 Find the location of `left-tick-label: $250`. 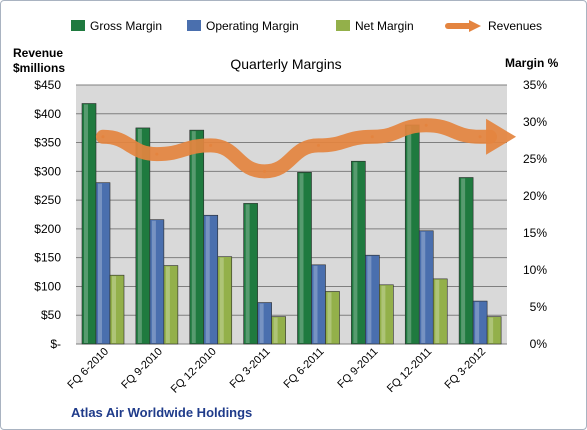

left-tick-label: $250 is located at coordinates (47, 200).